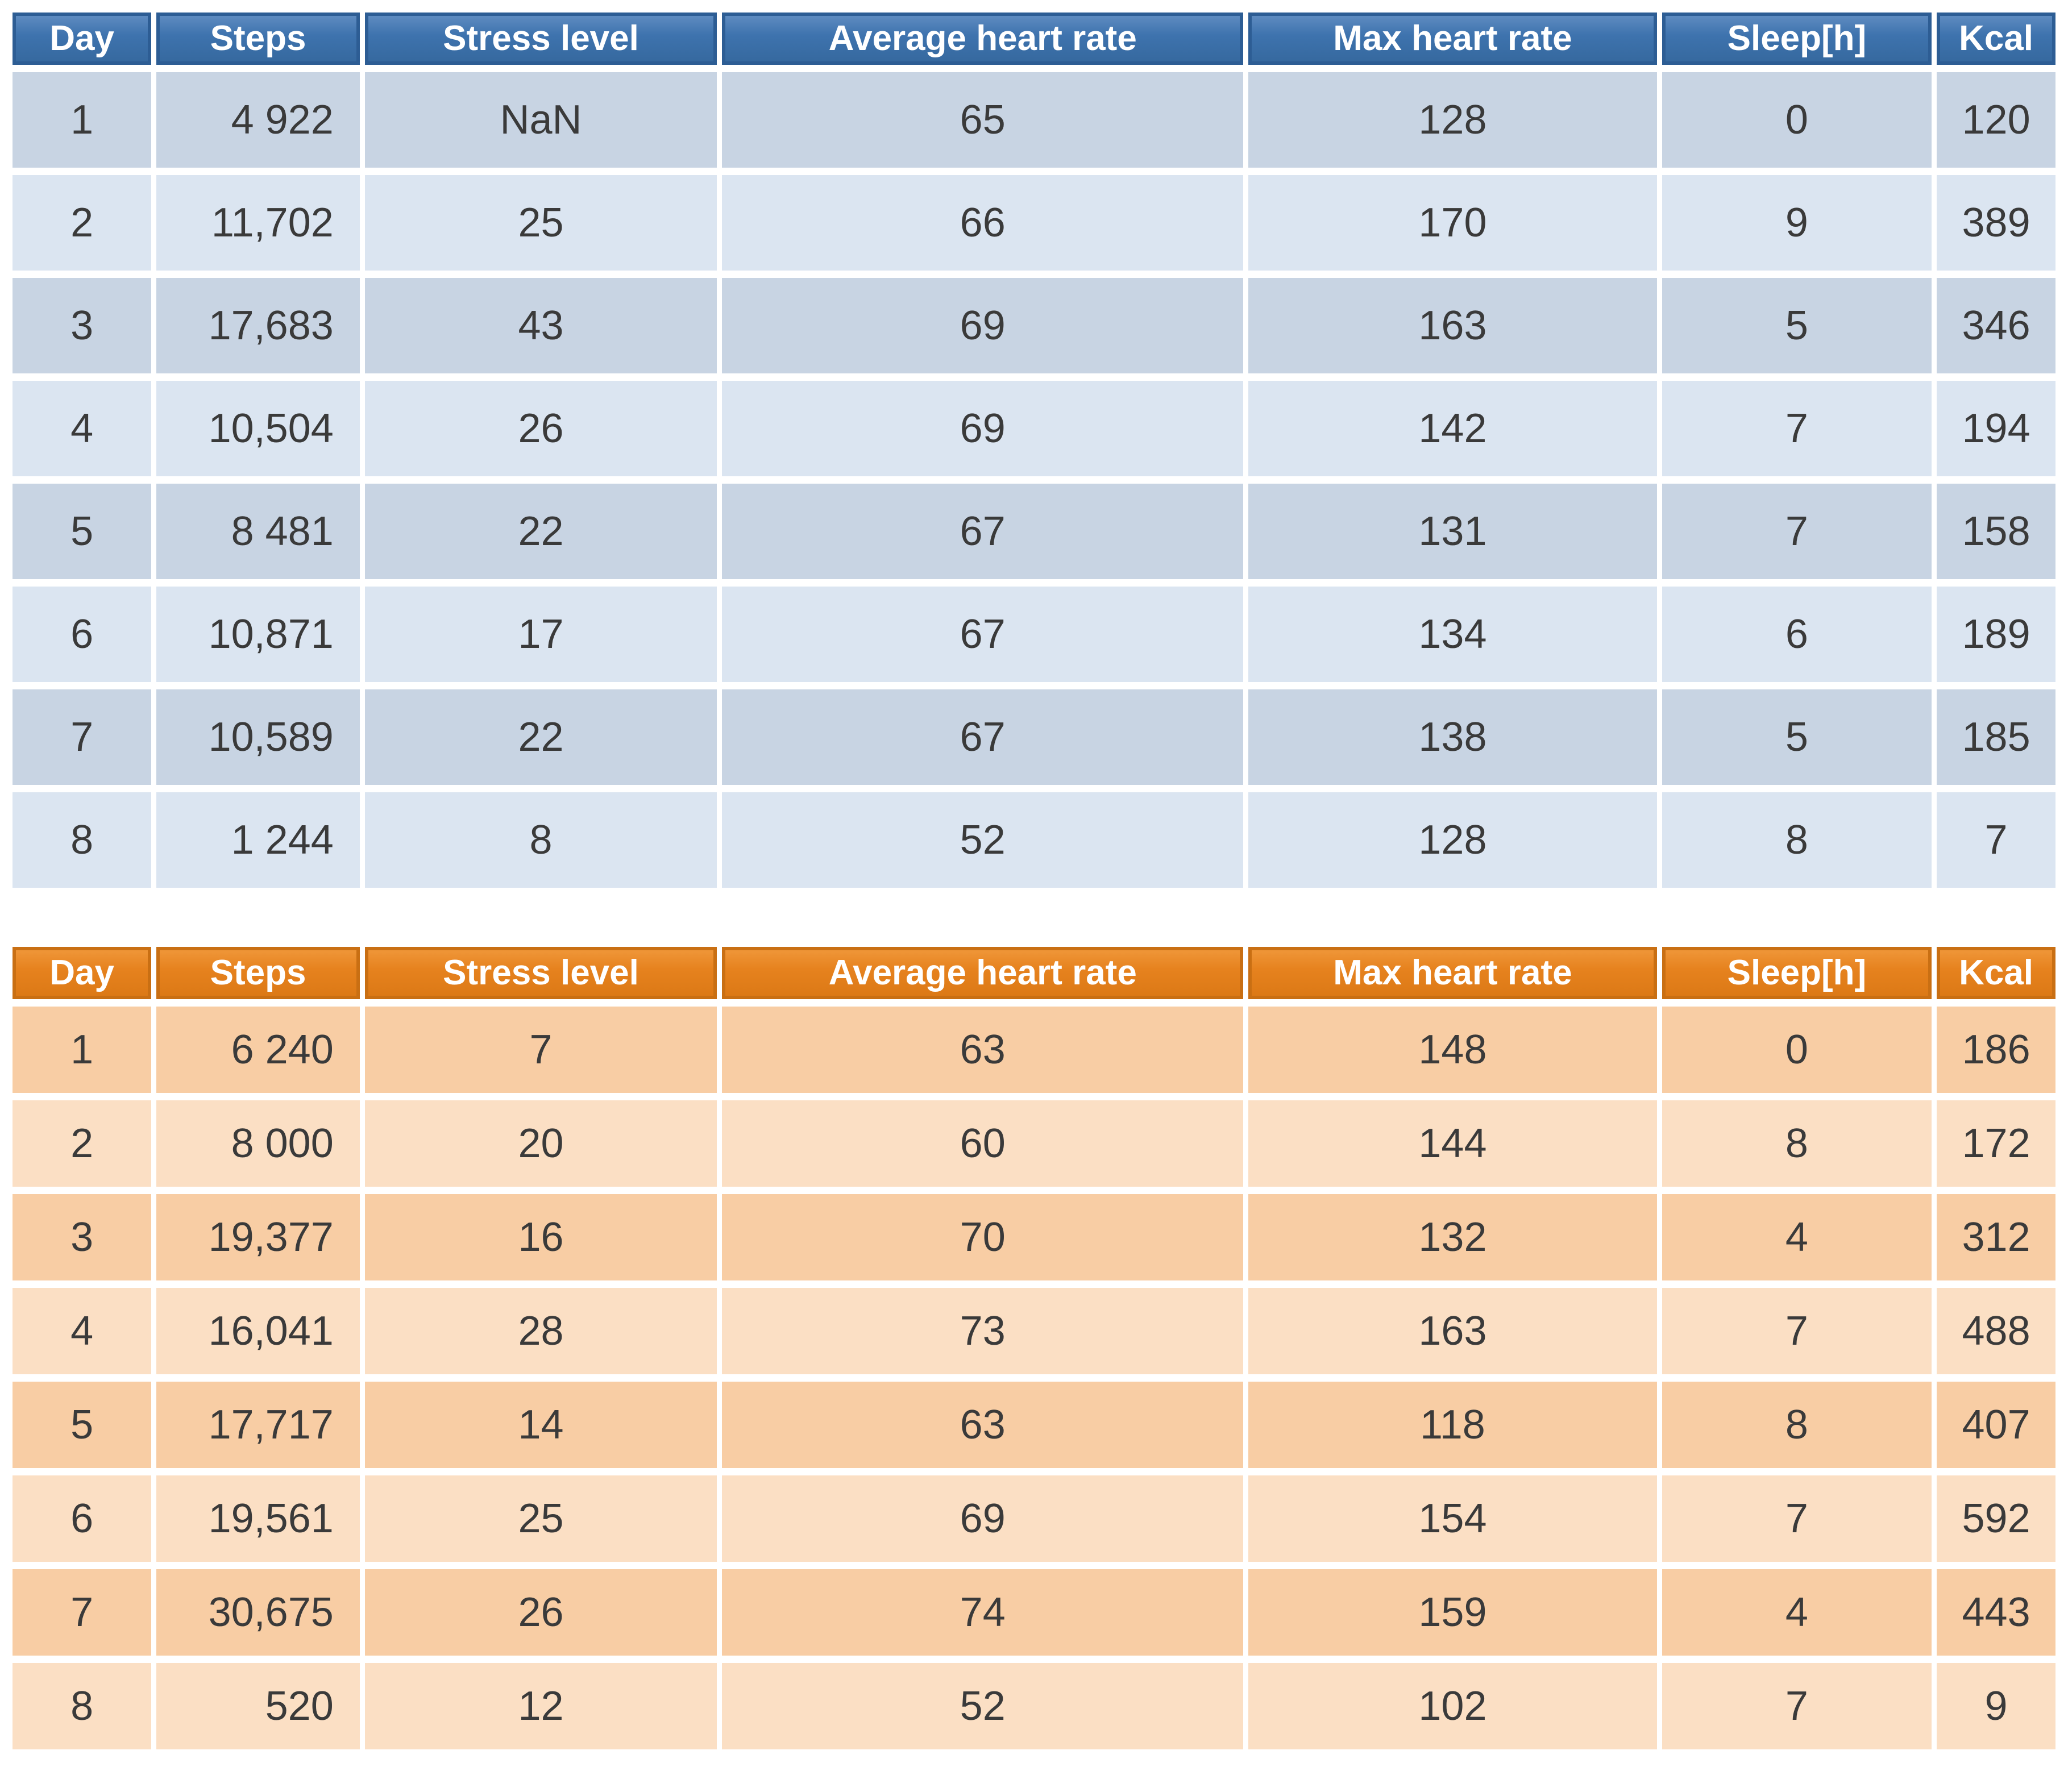 This screenshot has width=2068, height=1792. What do you see at coordinates (1452, 223) in the screenshot?
I see `table-cell: 170` at bounding box center [1452, 223].